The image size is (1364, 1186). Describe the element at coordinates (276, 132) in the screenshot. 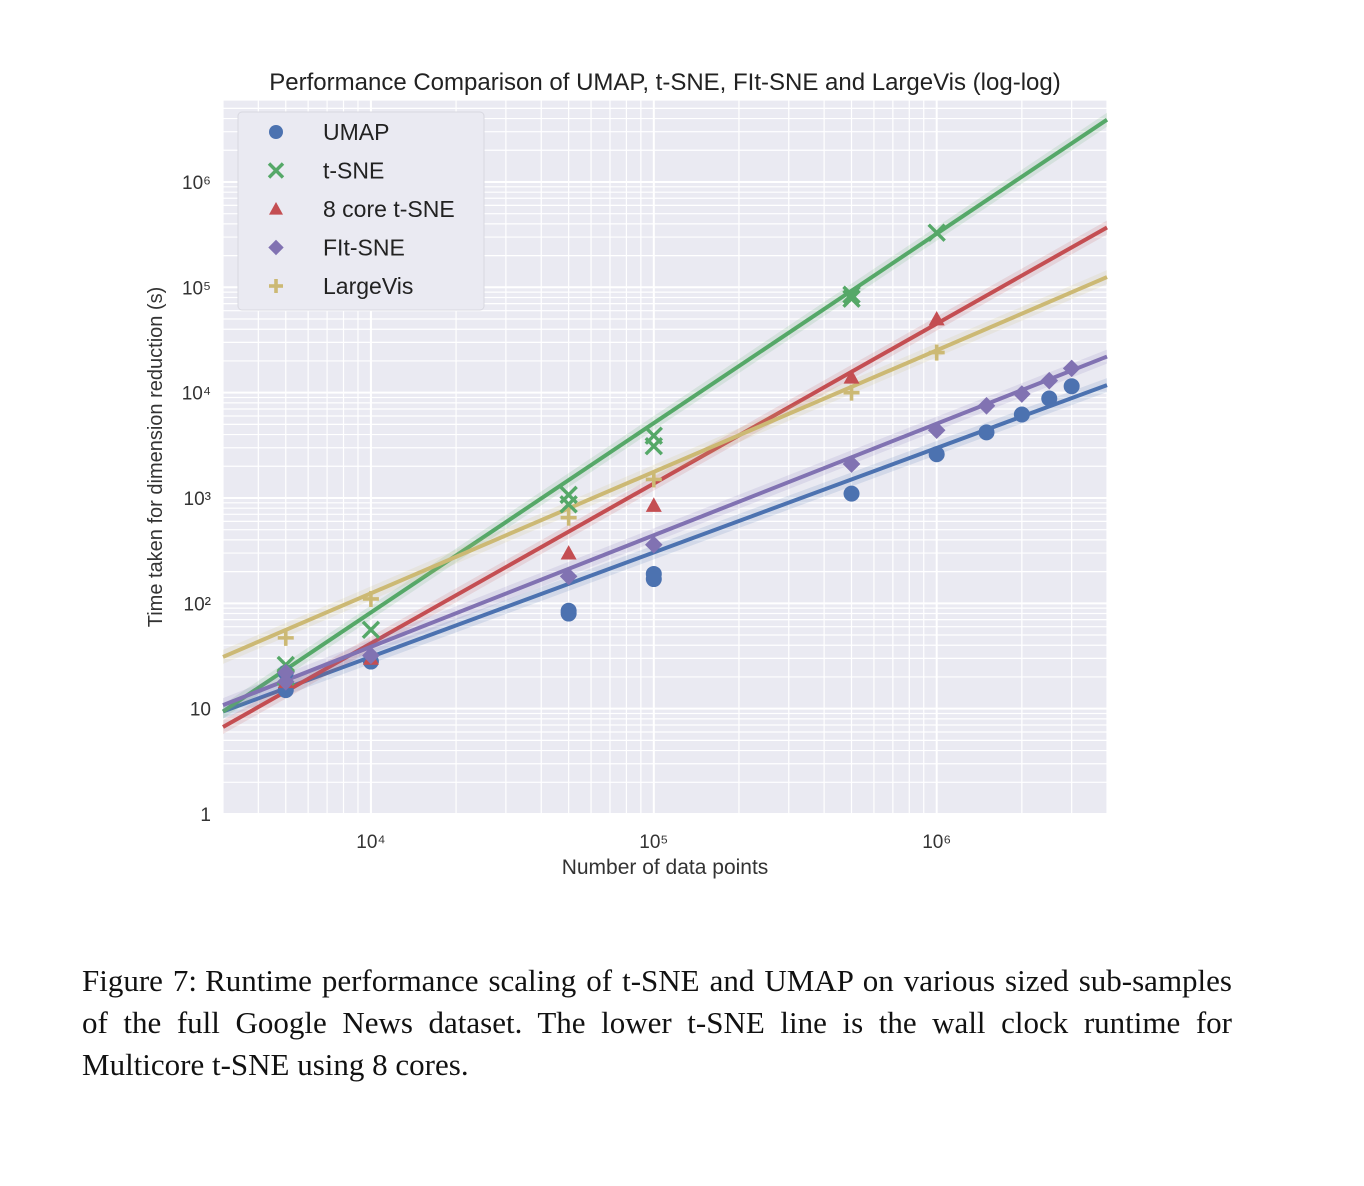

I see `legend-marker-circle` at that location.